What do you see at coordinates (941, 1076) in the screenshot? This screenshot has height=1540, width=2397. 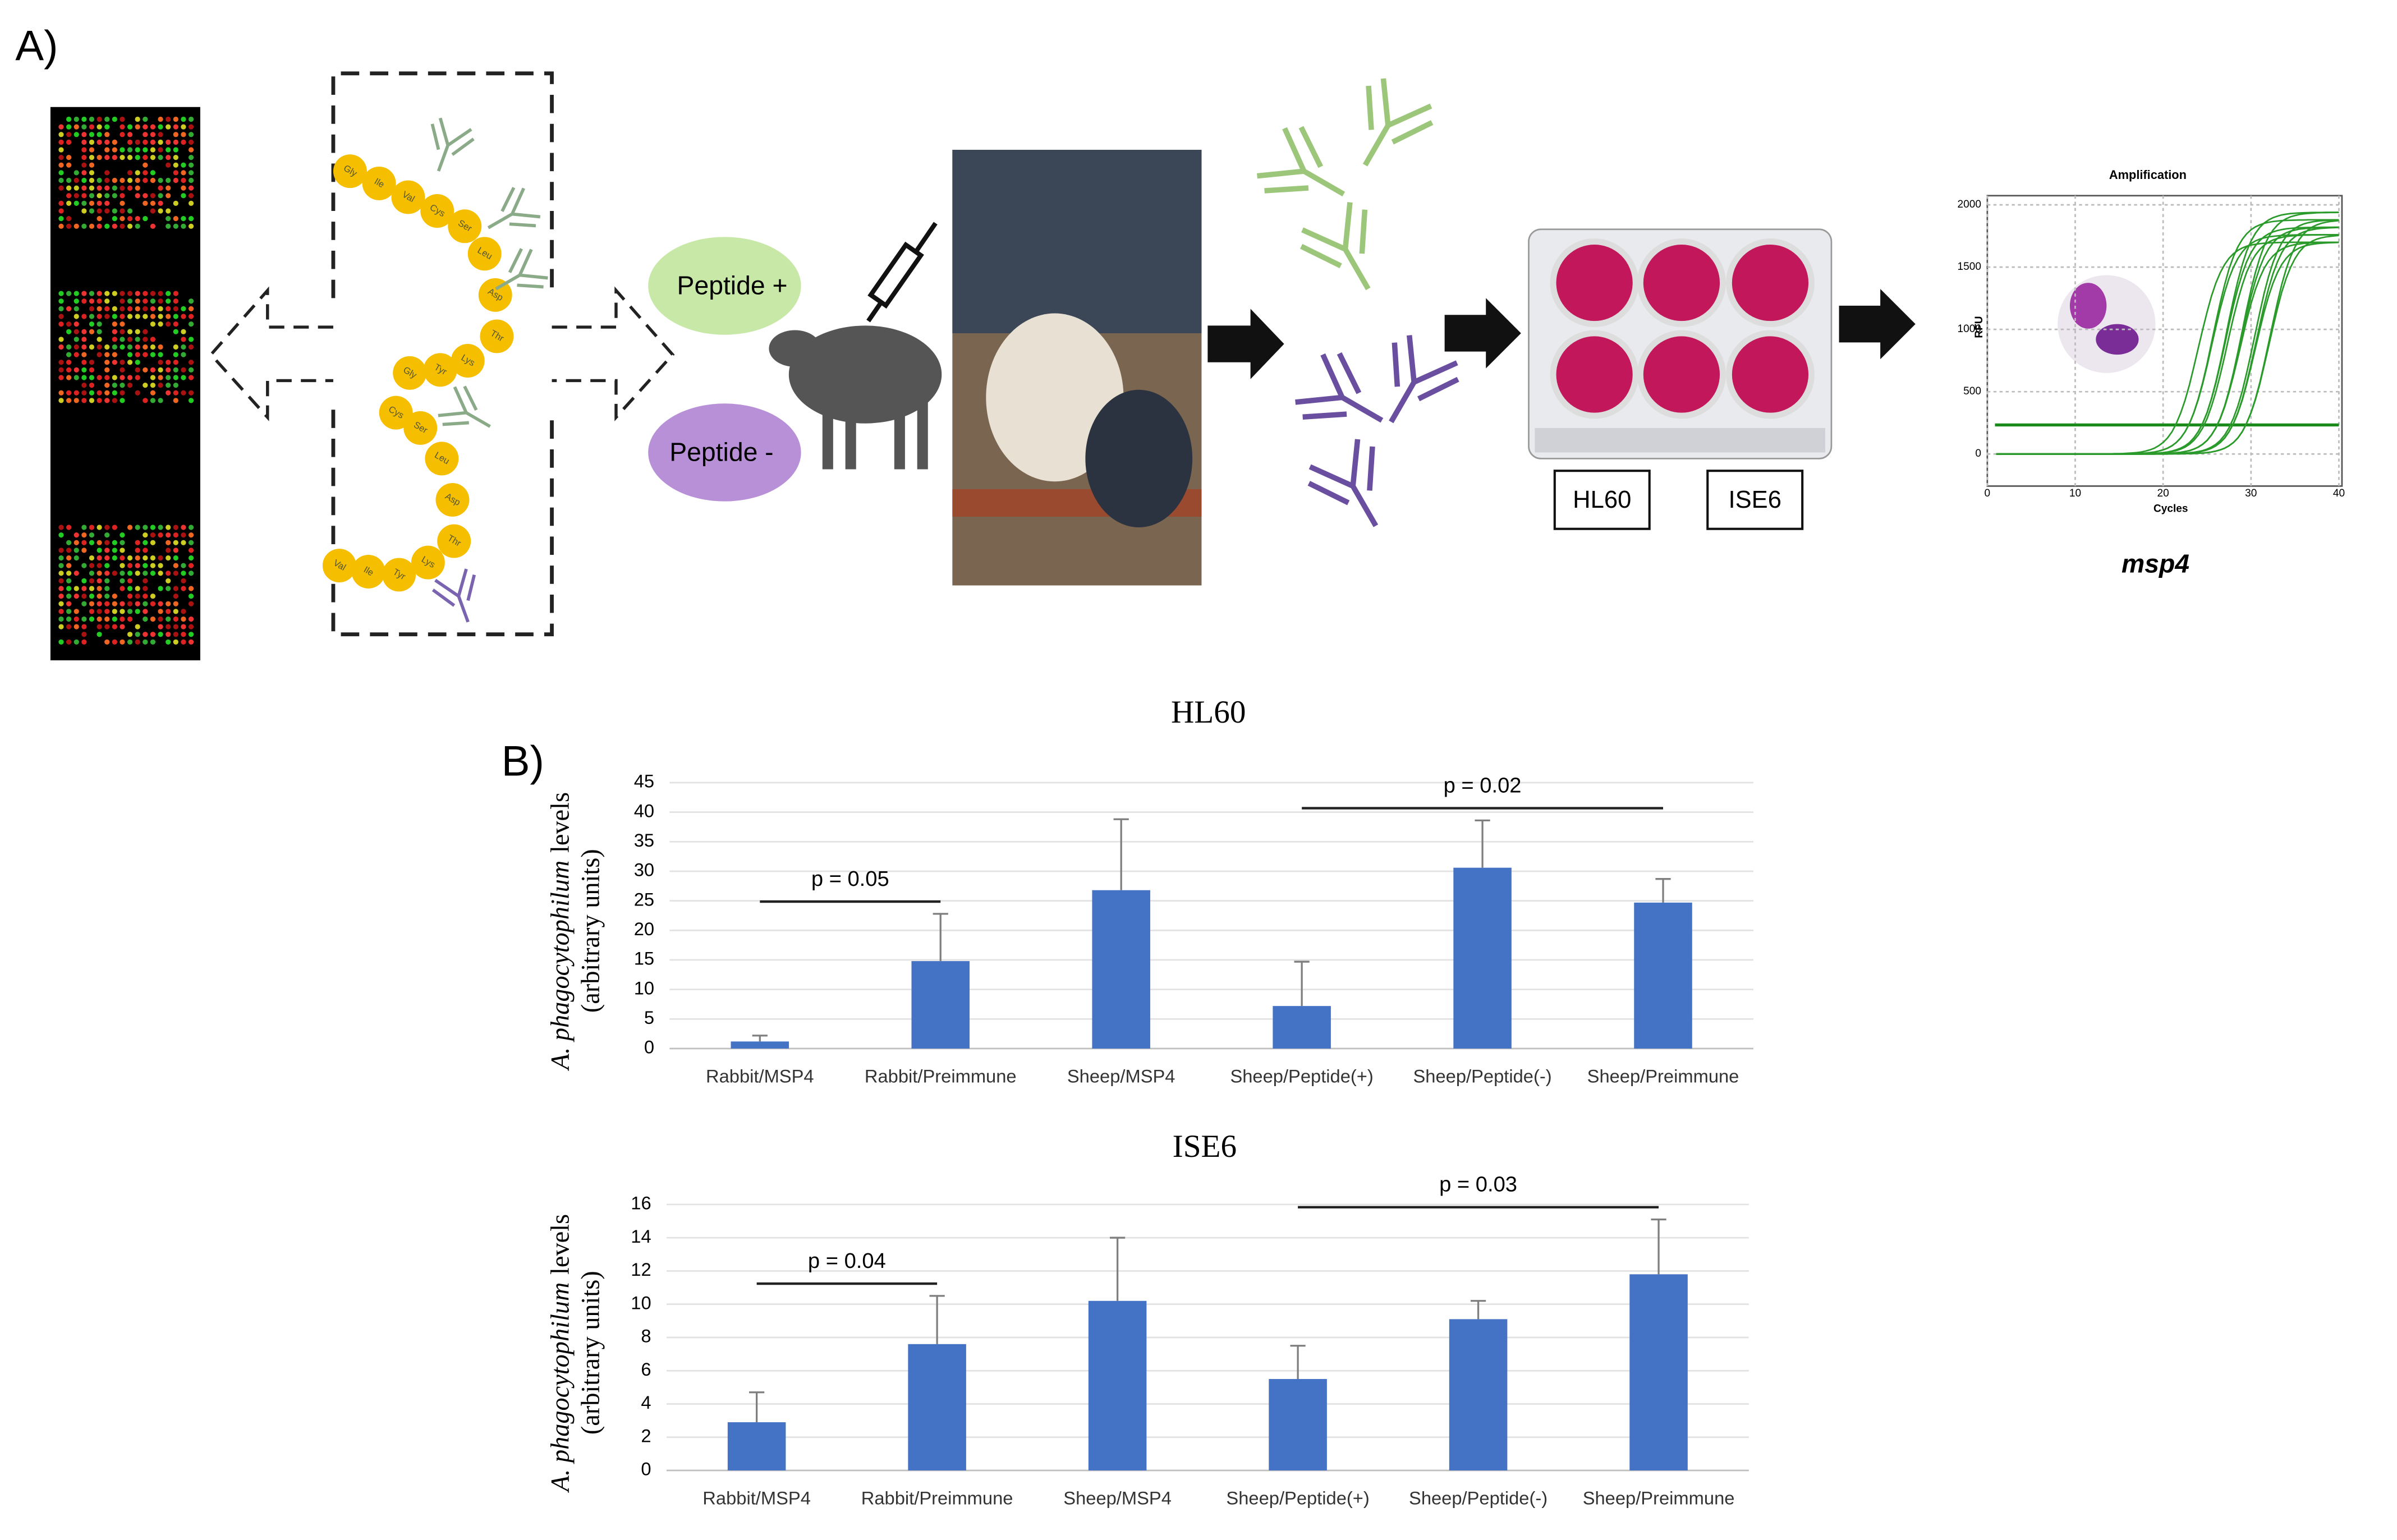 I see `x-tick-label: Rabbit/Preimmune` at bounding box center [941, 1076].